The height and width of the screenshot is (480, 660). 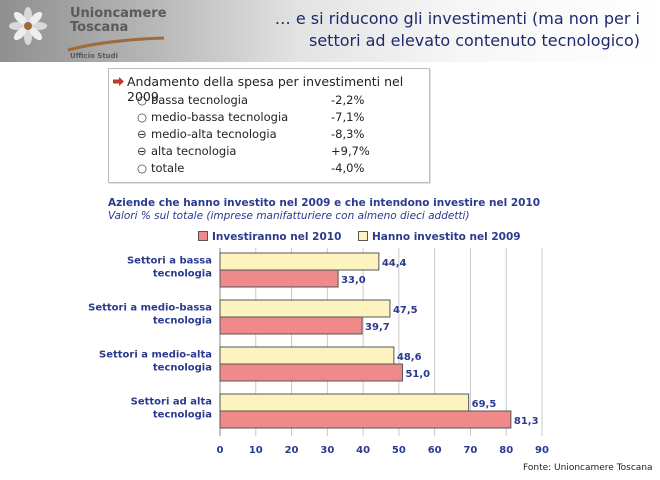 What do you see at coordinates (200, 100) in the screenshot?
I see `row-label: bassa tecnologia` at bounding box center [200, 100].